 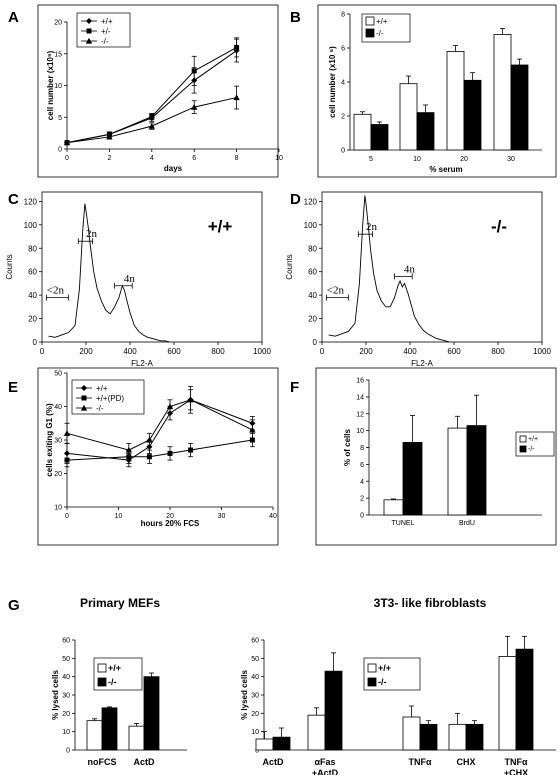 I want to click on category-label: TUNEL, so click(x=403, y=523).